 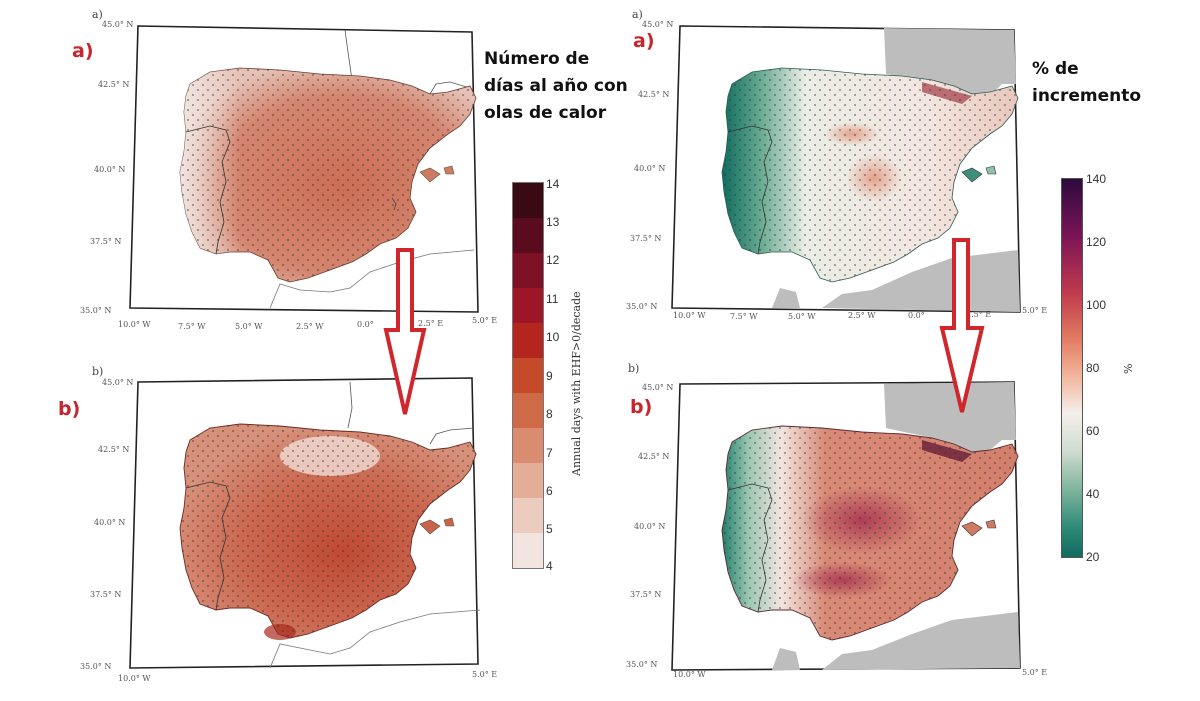 What do you see at coordinates (97, 14) in the screenshot?
I see `panel-letter-left-top: a)` at bounding box center [97, 14].